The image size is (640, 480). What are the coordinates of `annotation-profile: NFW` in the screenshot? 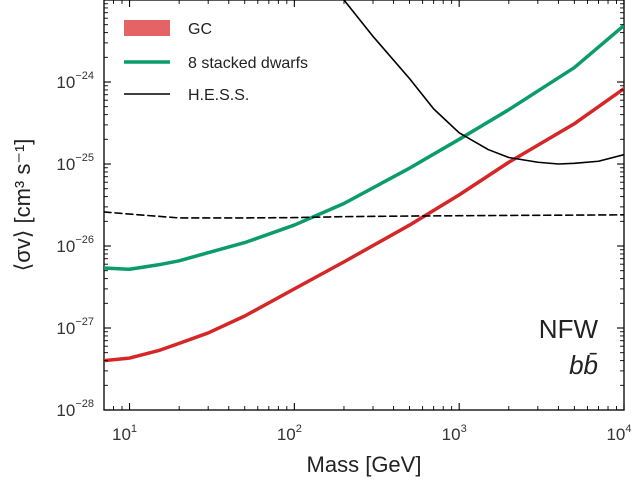 It's located at (569, 329).